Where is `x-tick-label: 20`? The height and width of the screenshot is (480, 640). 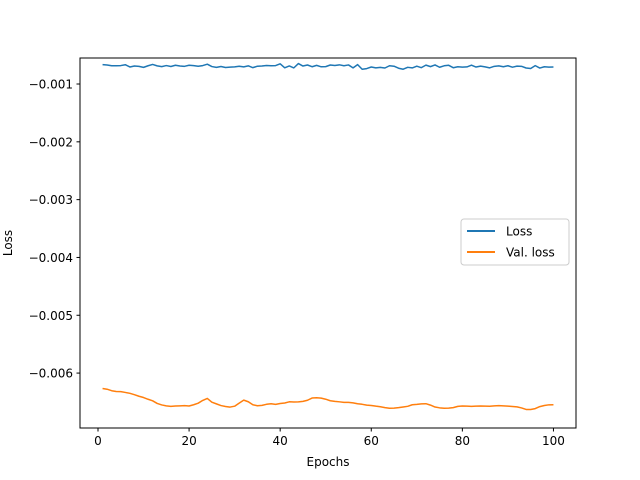 x-tick-label: 20 is located at coordinates (188, 441).